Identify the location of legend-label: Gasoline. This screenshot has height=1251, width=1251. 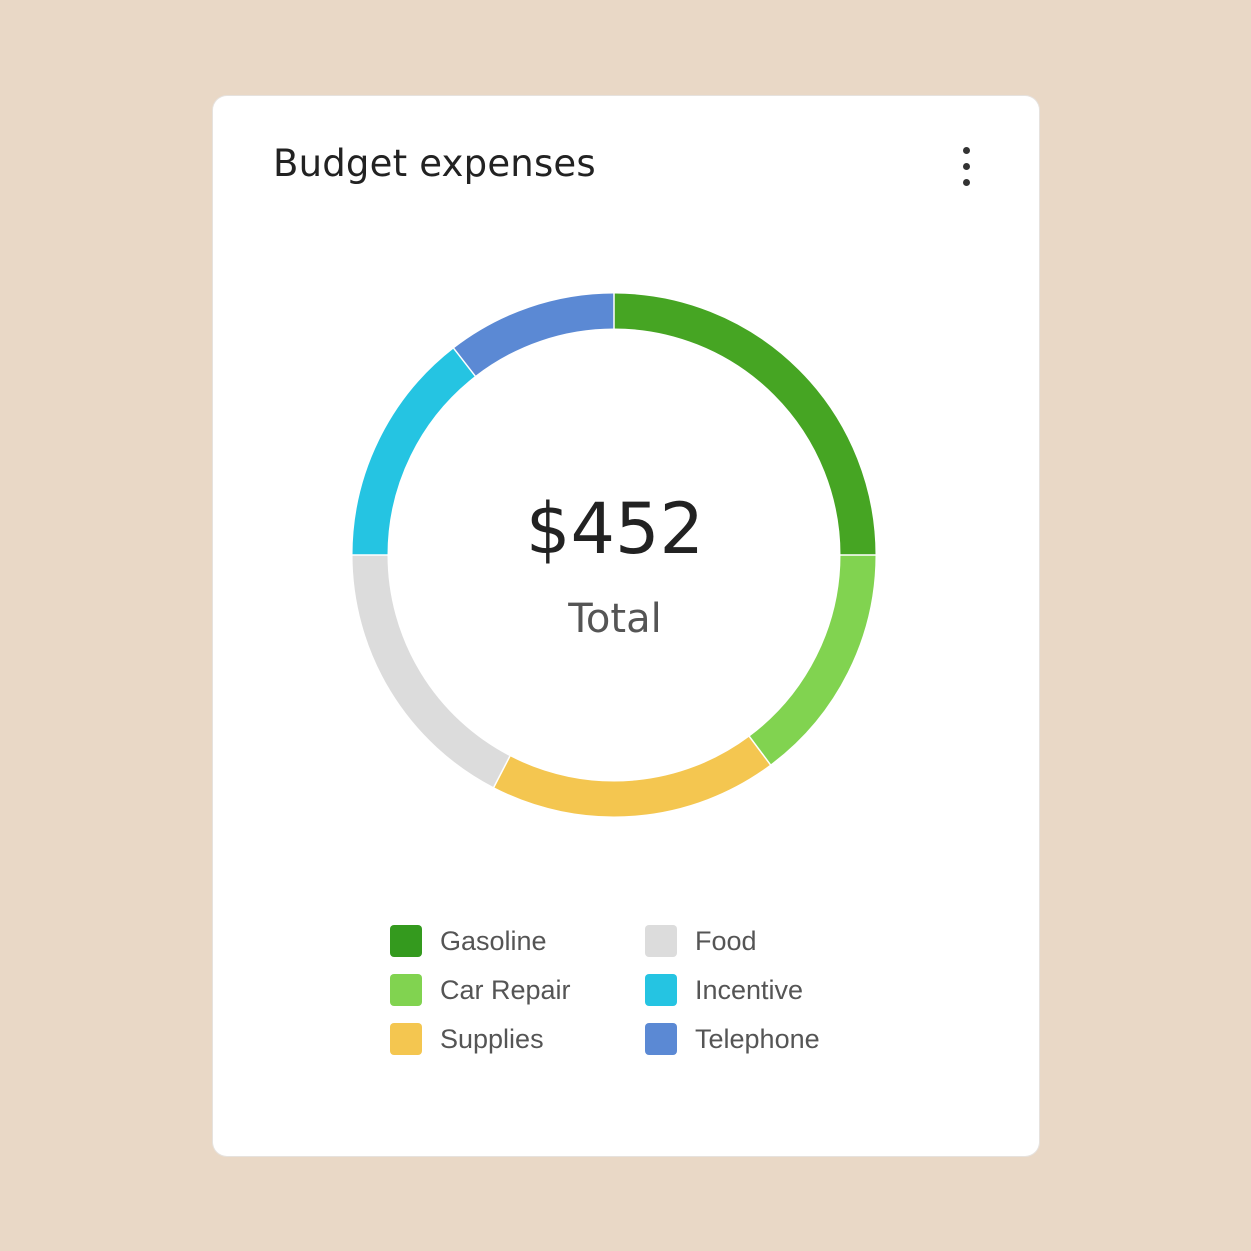
(493, 941).